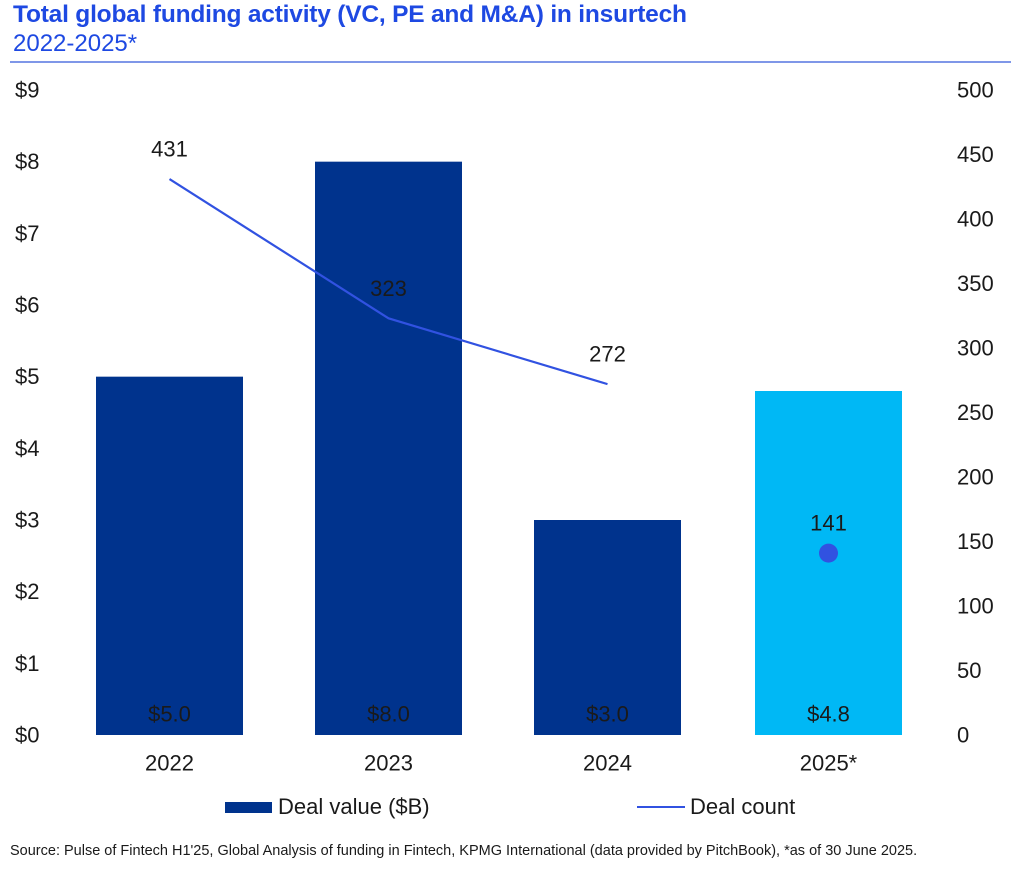 The width and height of the screenshot is (1021, 873). What do you see at coordinates (27, 90) in the screenshot?
I see `left-axis-tick: $9` at bounding box center [27, 90].